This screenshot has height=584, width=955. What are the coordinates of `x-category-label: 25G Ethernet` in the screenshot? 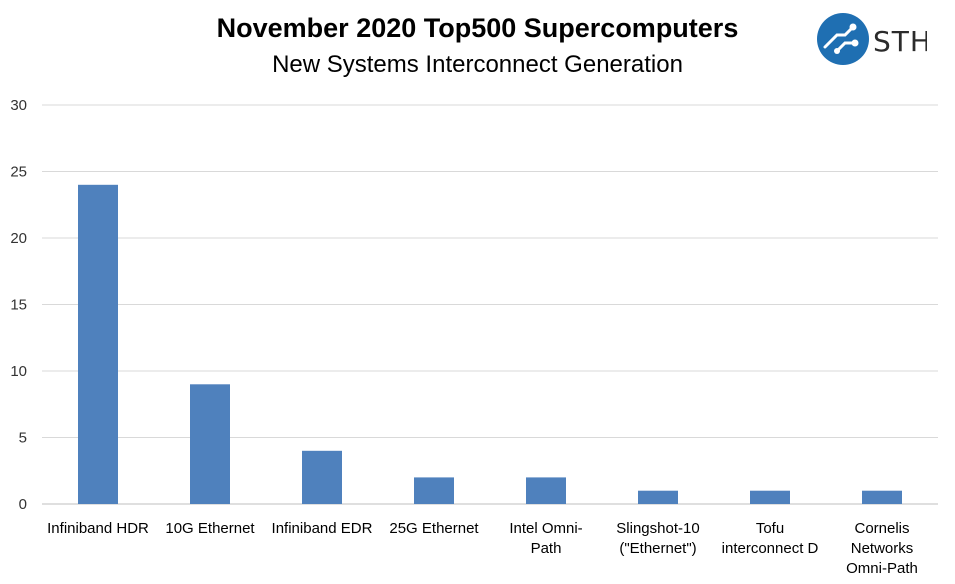 It's located at (434, 528).